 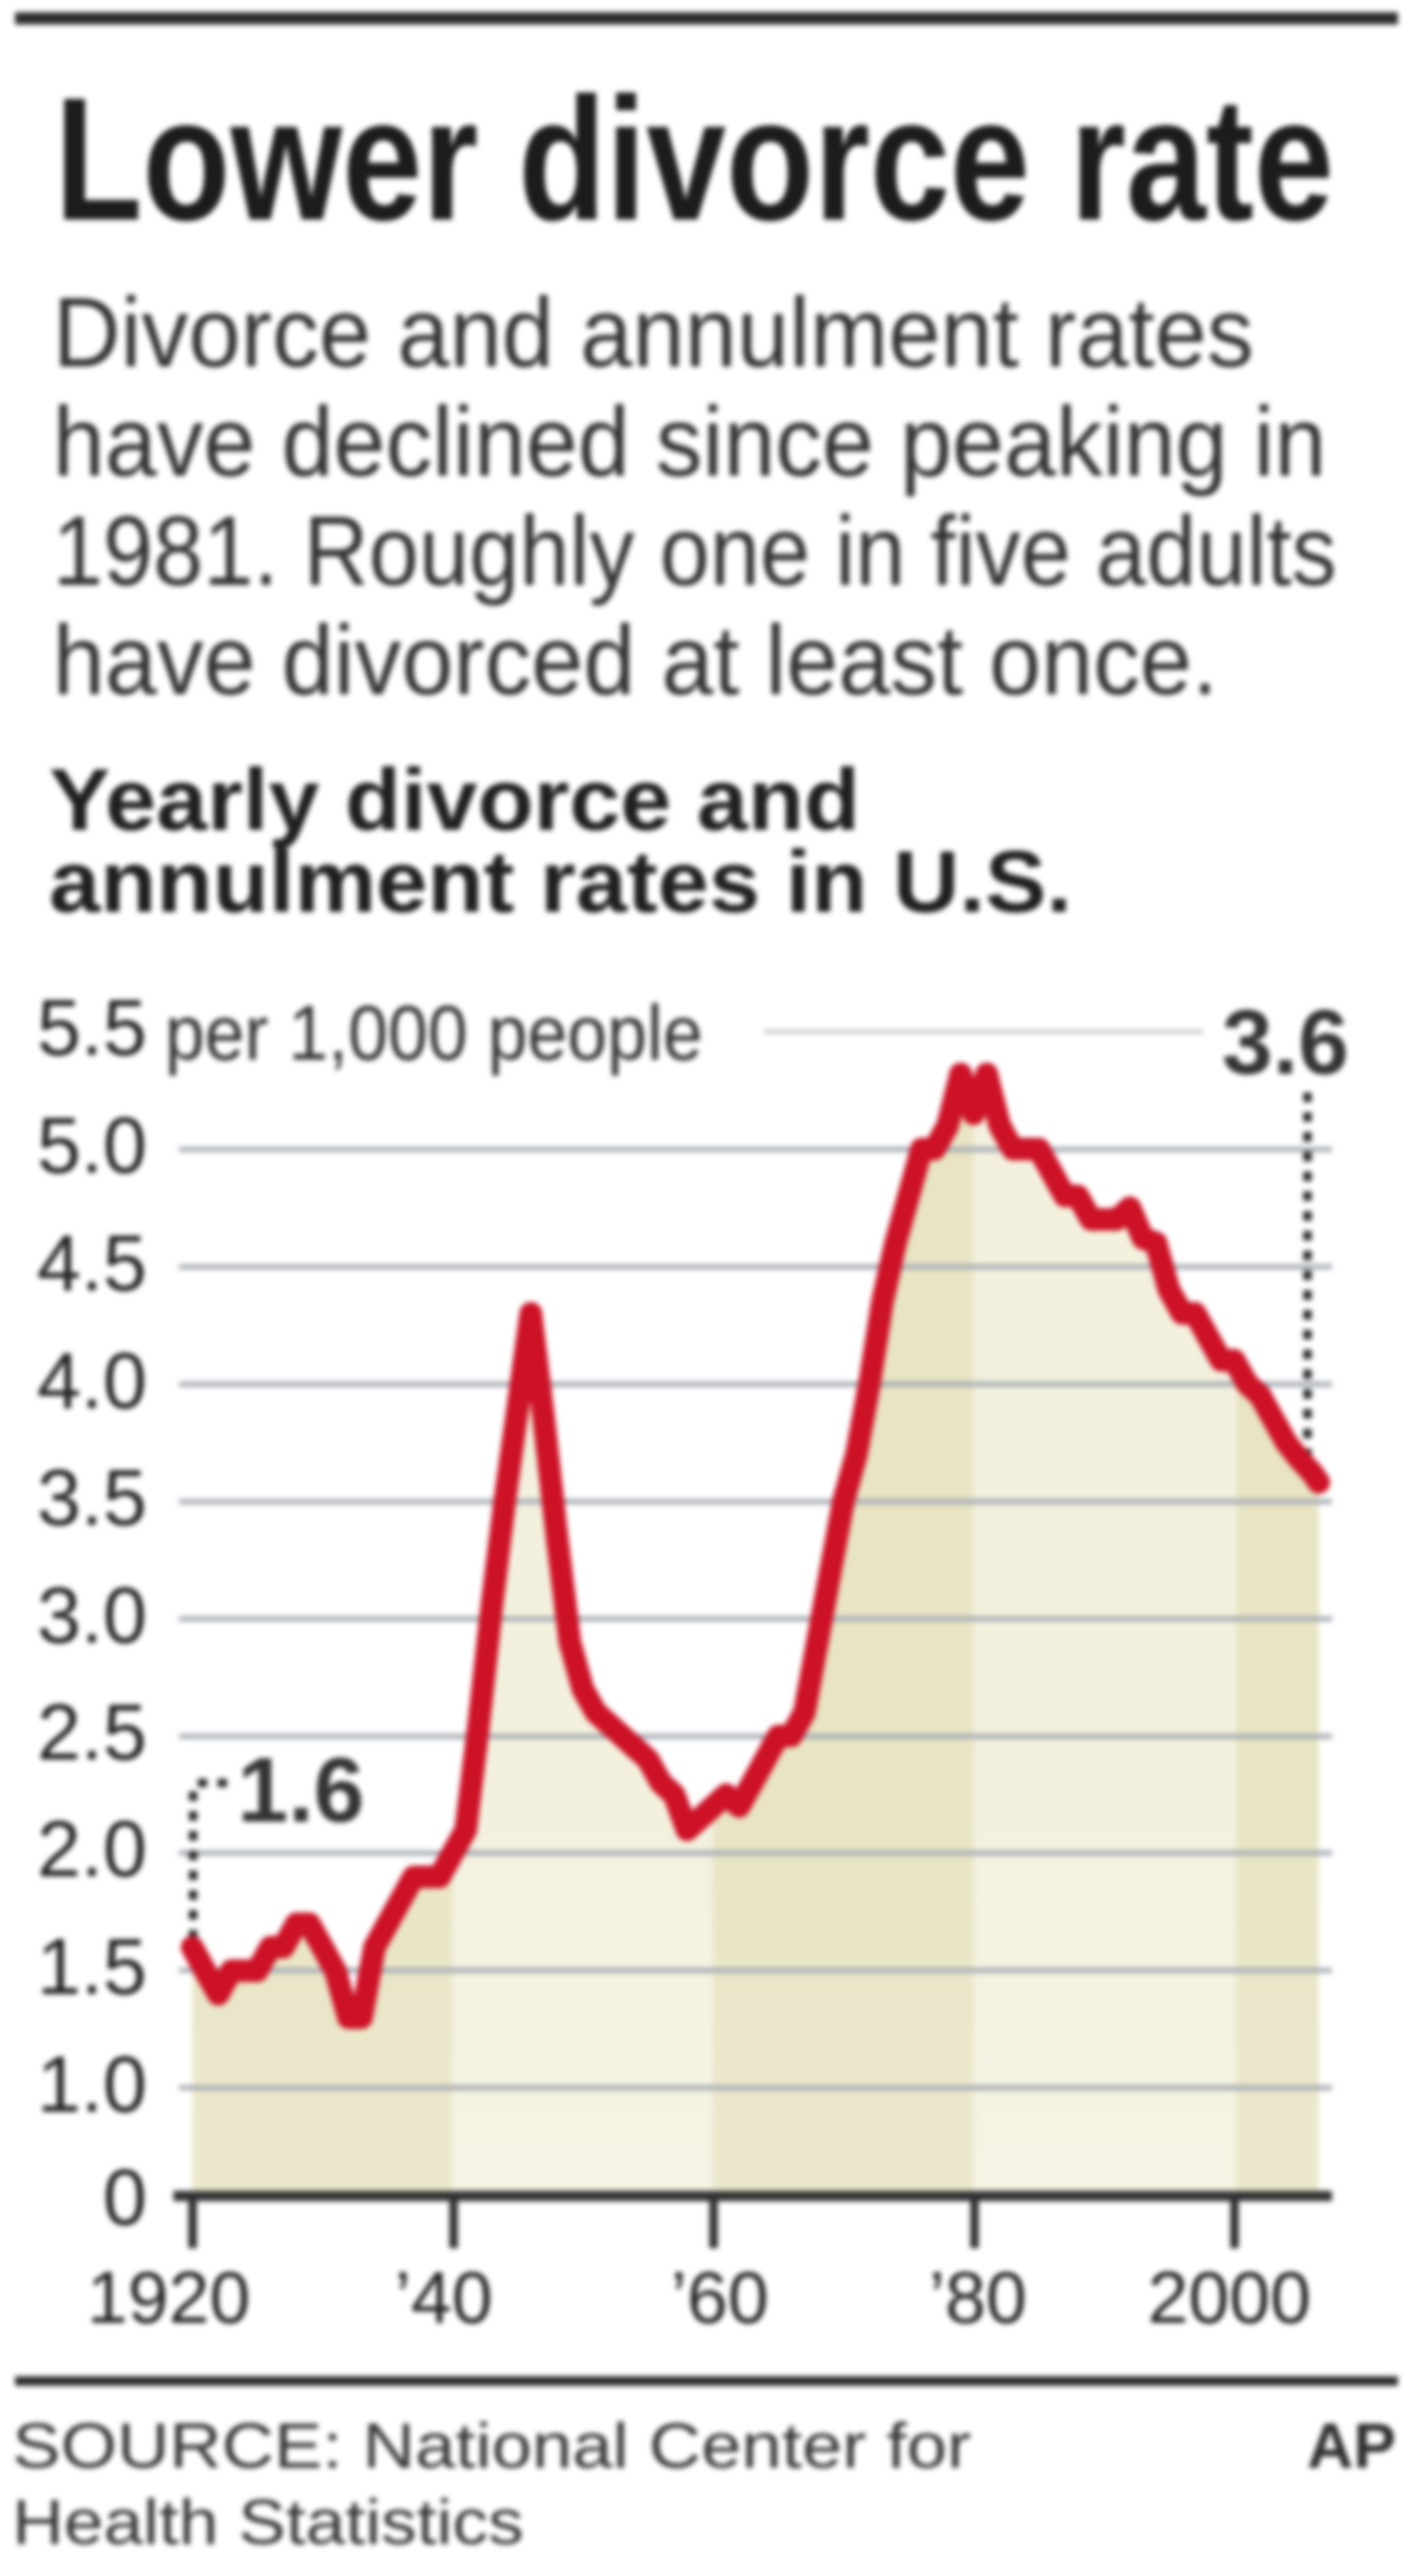 What do you see at coordinates (92, 1027) in the screenshot?
I see `svg-text: 5.5` at bounding box center [92, 1027].